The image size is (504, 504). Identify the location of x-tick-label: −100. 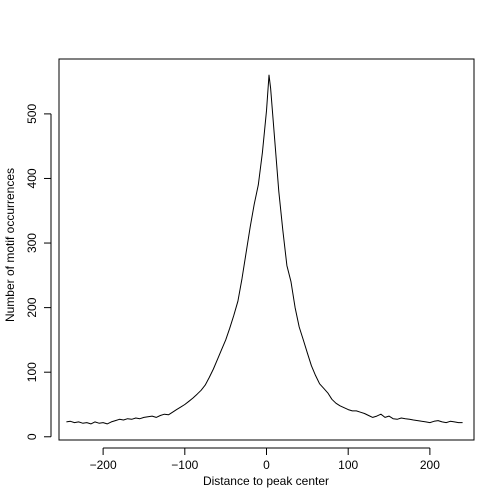
(184, 465).